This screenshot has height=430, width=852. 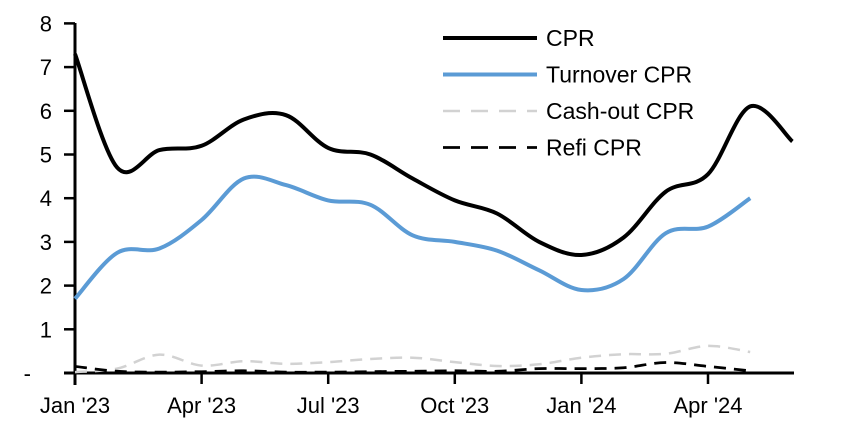 What do you see at coordinates (46, 198) in the screenshot?
I see `y-tick-label: 4` at bounding box center [46, 198].